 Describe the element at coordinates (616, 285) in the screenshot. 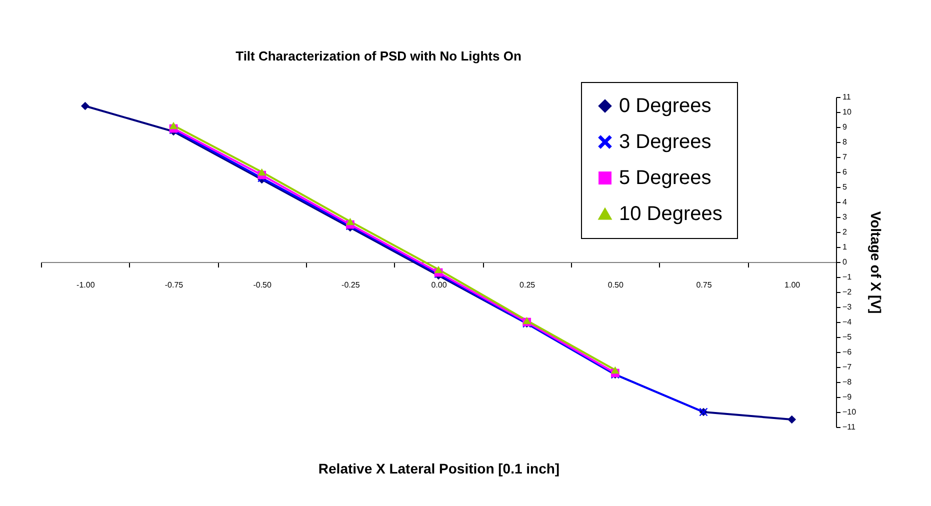

I see `x-tick-label: 0.50` at that location.